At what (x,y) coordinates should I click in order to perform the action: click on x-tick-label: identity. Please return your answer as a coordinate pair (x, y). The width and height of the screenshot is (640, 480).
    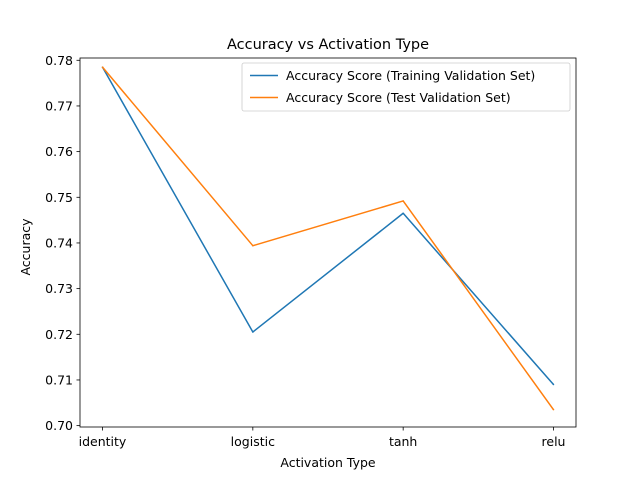
    Looking at the image, I should click on (103, 441).